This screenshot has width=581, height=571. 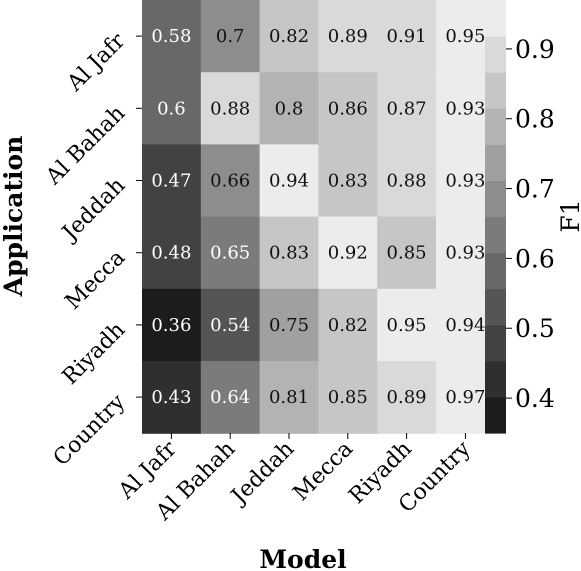 I want to click on cell-value-label: 0.36, so click(x=171, y=325).